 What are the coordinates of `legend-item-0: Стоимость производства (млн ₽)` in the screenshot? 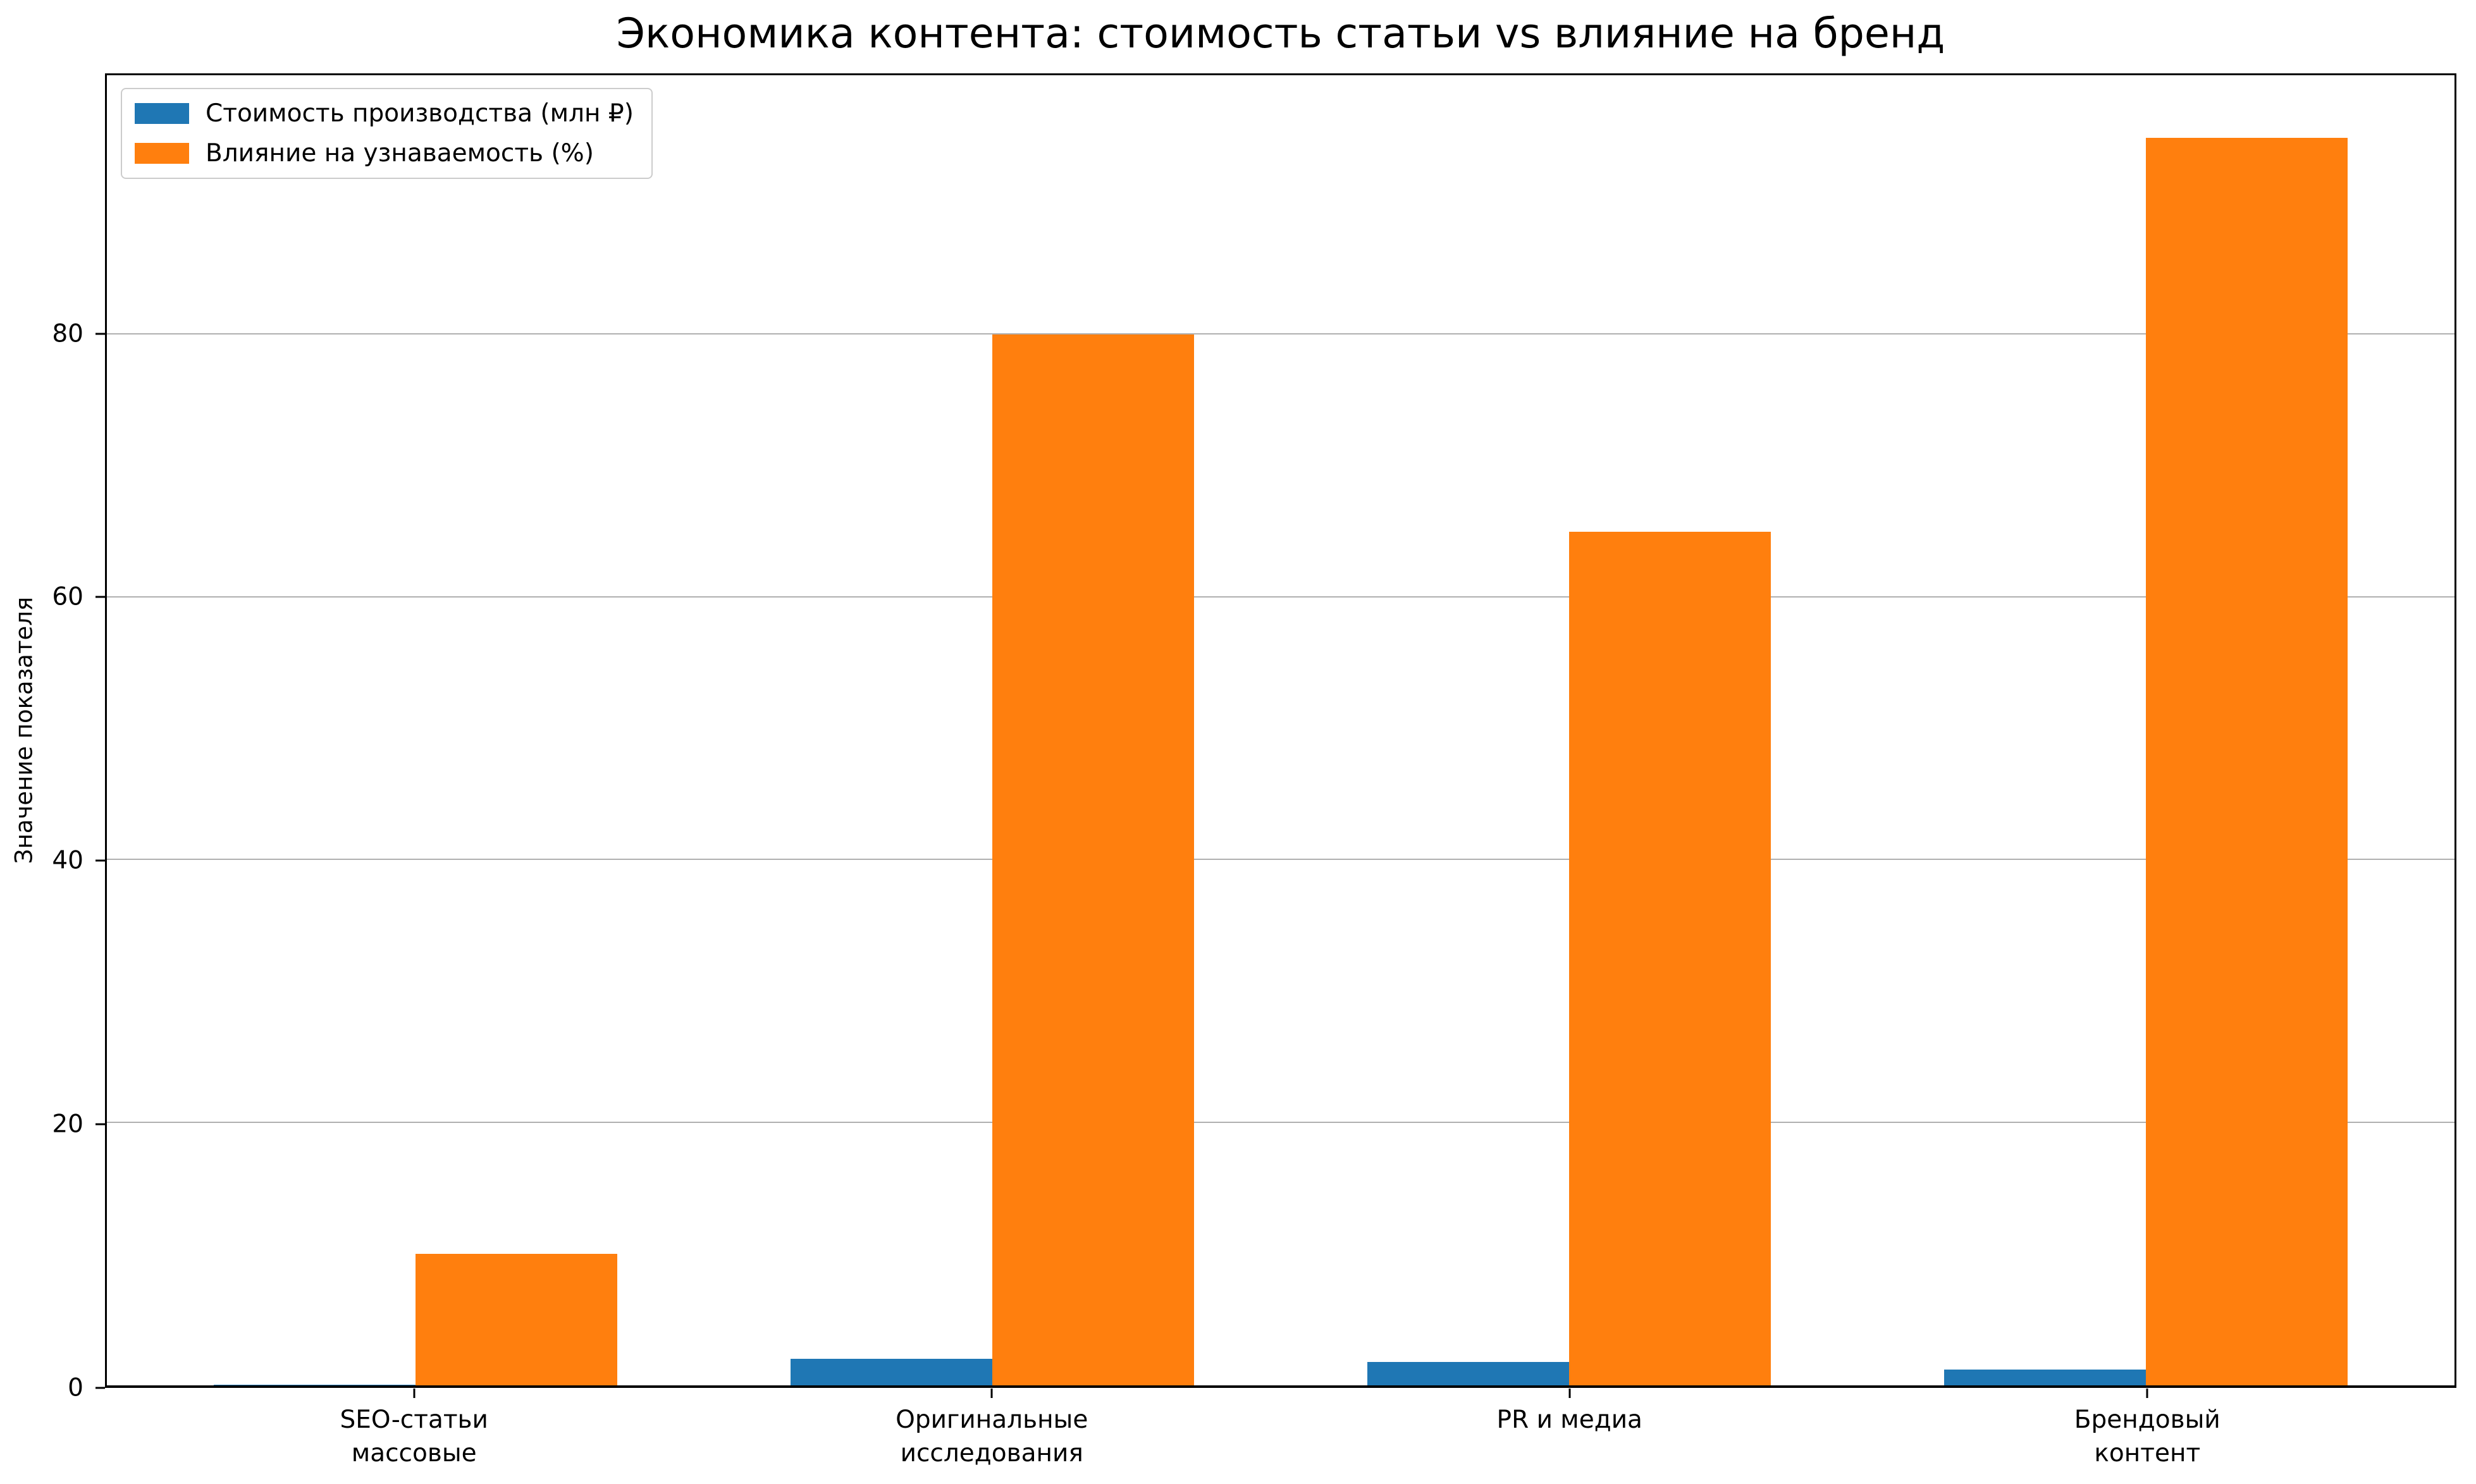 It's located at (384, 113).